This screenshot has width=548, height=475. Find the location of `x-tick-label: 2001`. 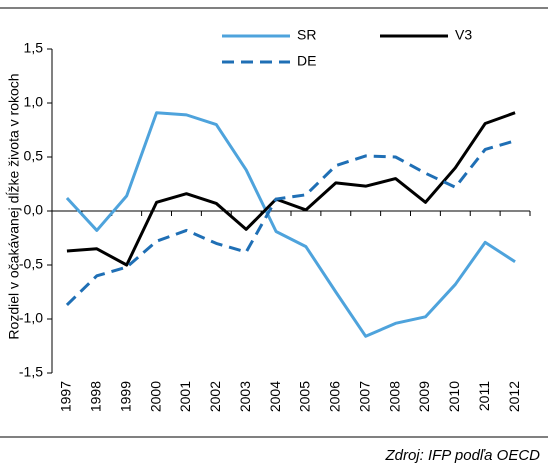

x-tick-label: 2001 is located at coordinates (185, 396).